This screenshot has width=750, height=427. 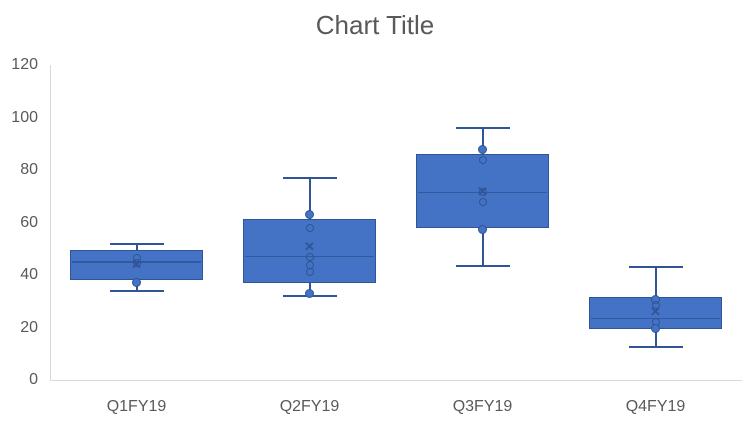 What do you see at coordinates (24, 64) in the screenshot?
I see `y-axis-tick-label: 120` at bounding box center [24, 64].